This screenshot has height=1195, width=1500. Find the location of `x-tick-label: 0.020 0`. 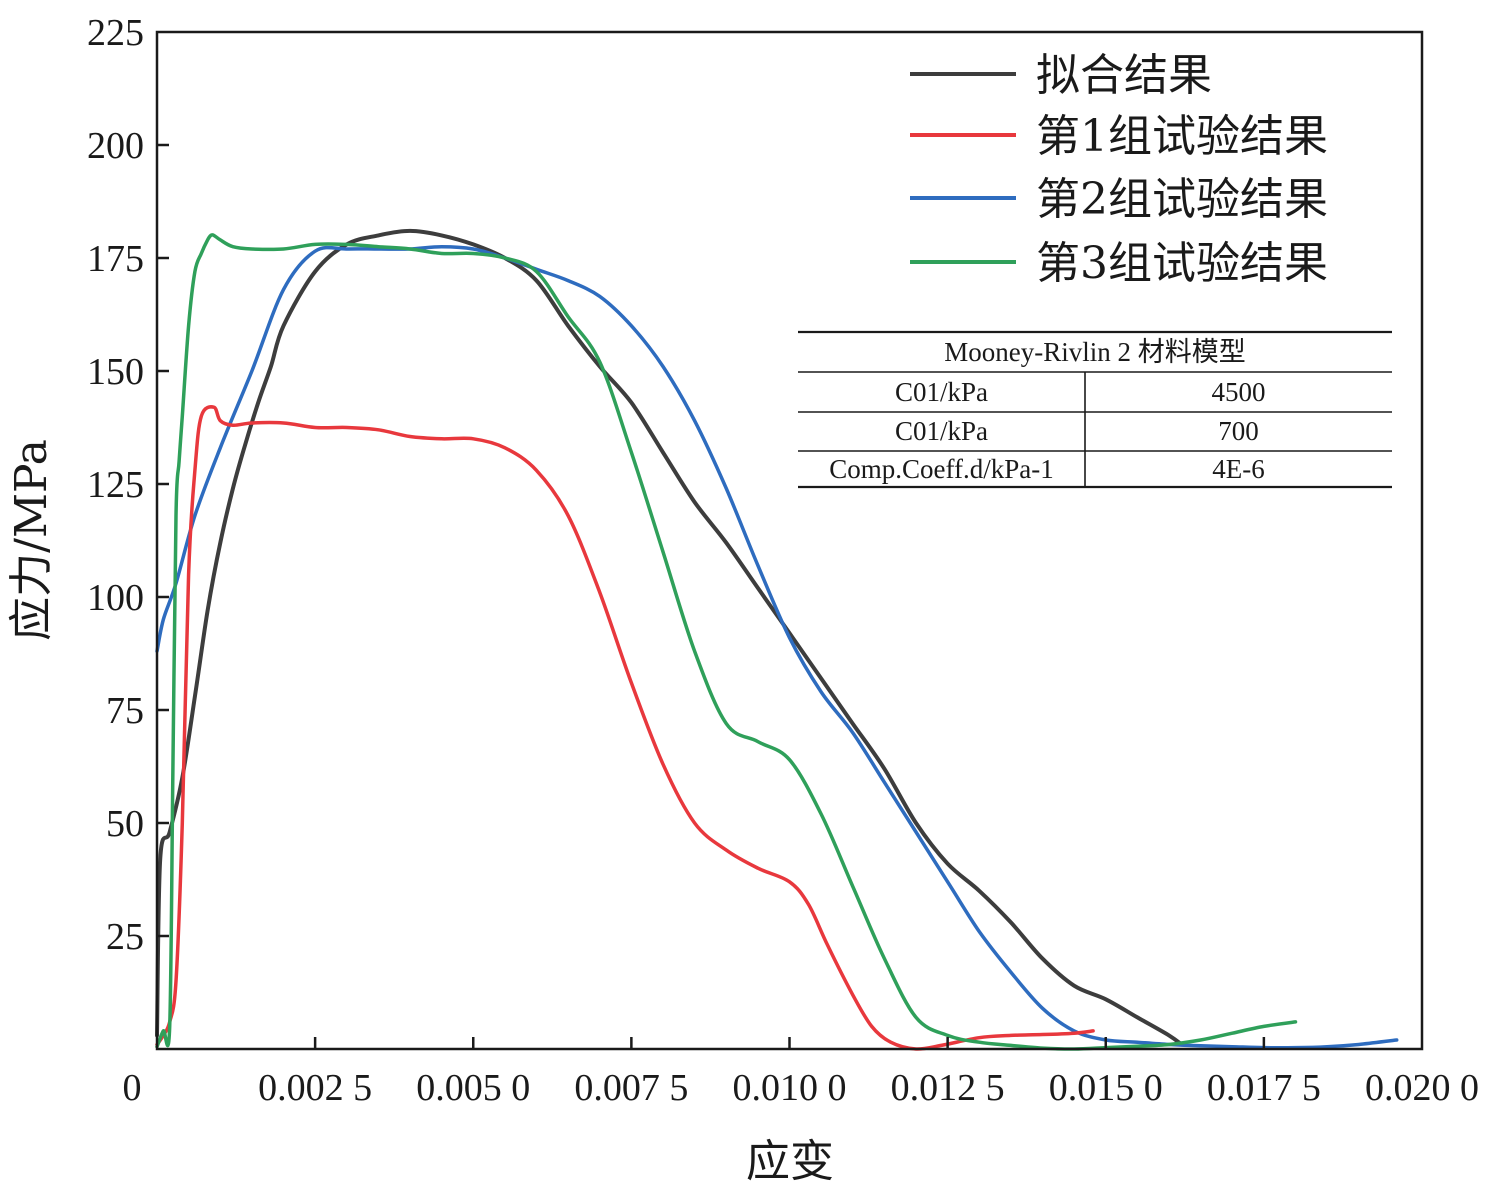

x-tick-label: 0.020 0 is located at coordinates (1422, 1088).